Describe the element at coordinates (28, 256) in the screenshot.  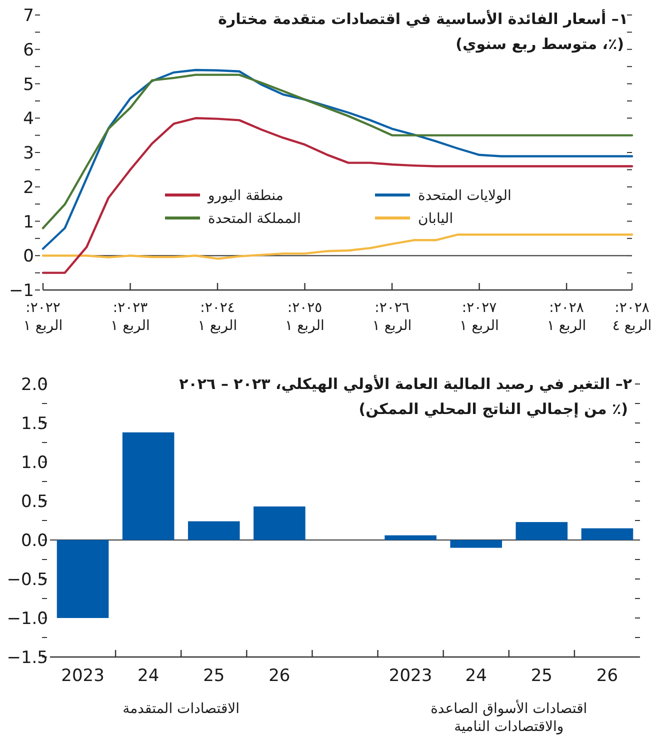
I see `ytick: 0` at that location.